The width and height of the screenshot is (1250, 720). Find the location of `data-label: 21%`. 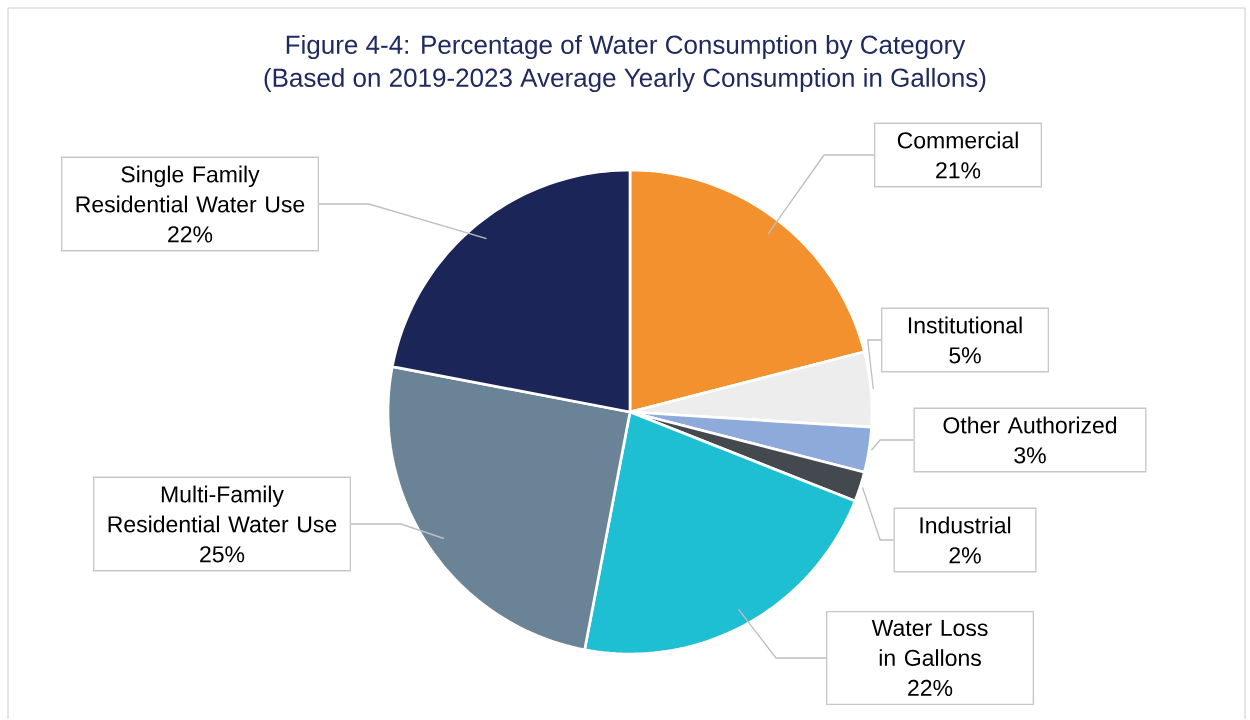

data-label: 21% is located at coordinates (958, 170).